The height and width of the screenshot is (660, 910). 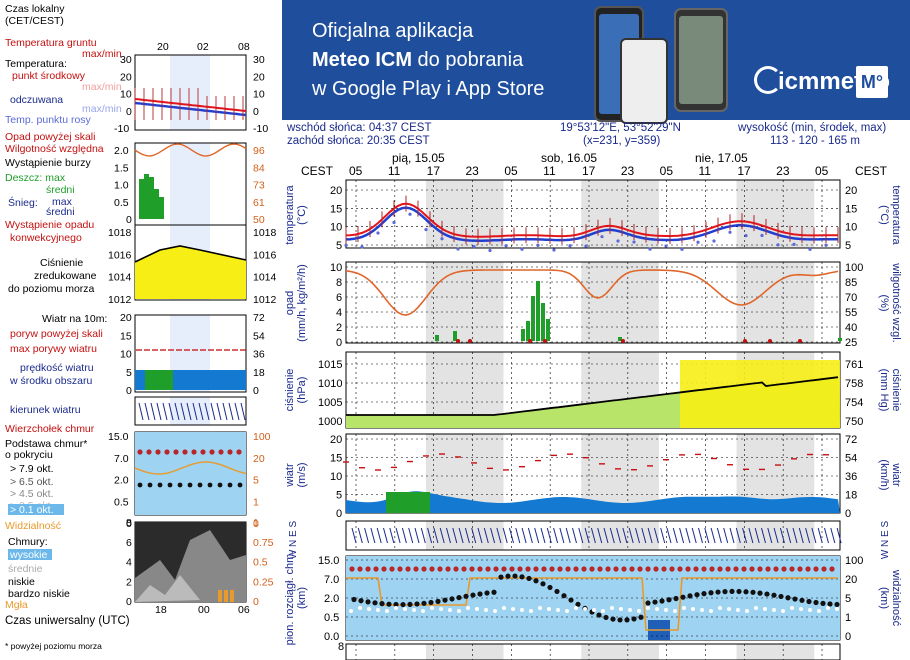 I want to click on wind-speed-fill, so click(x=593, y=502).